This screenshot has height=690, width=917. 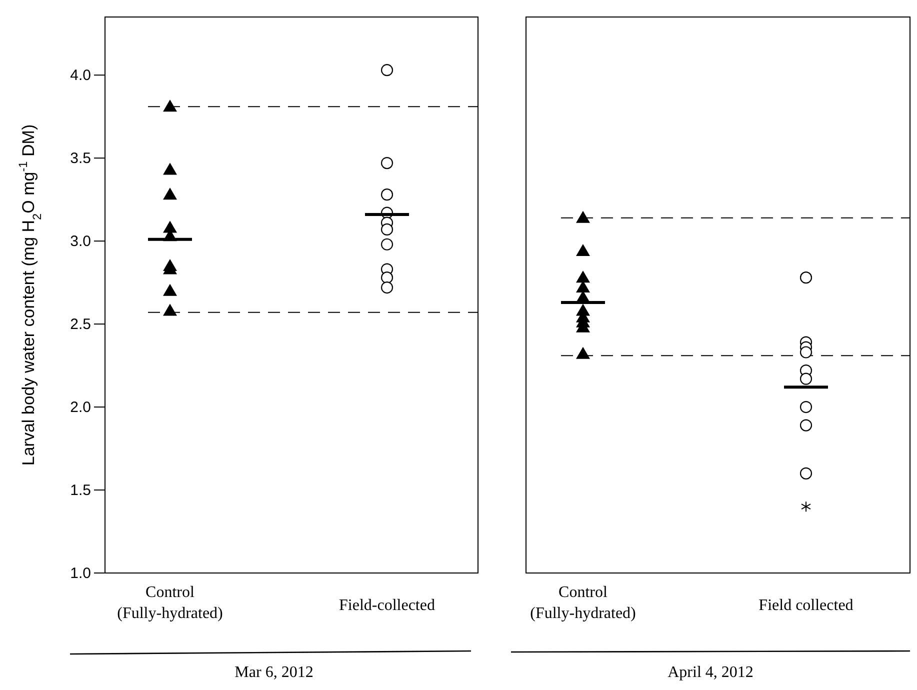 What do you see at coordinates (711, 672) in the screenshot?
I see `x-axis-title: April 4, 2012` at bounding box center [711, 672].